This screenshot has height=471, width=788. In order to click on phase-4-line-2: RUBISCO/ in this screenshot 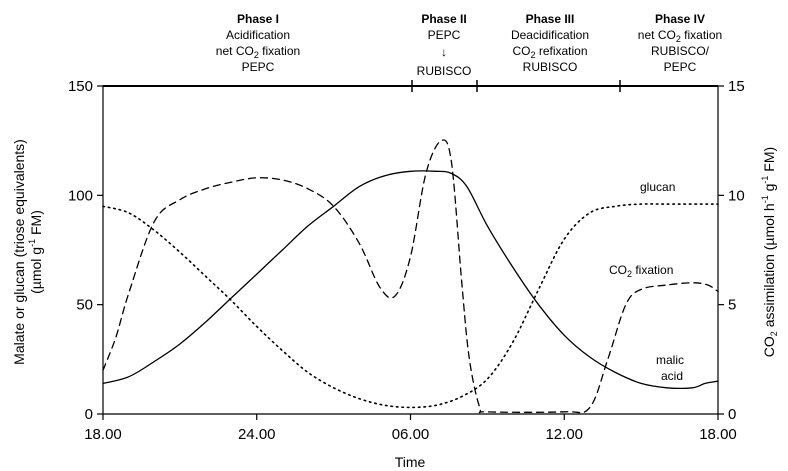, I will do `click(680, 51)`.